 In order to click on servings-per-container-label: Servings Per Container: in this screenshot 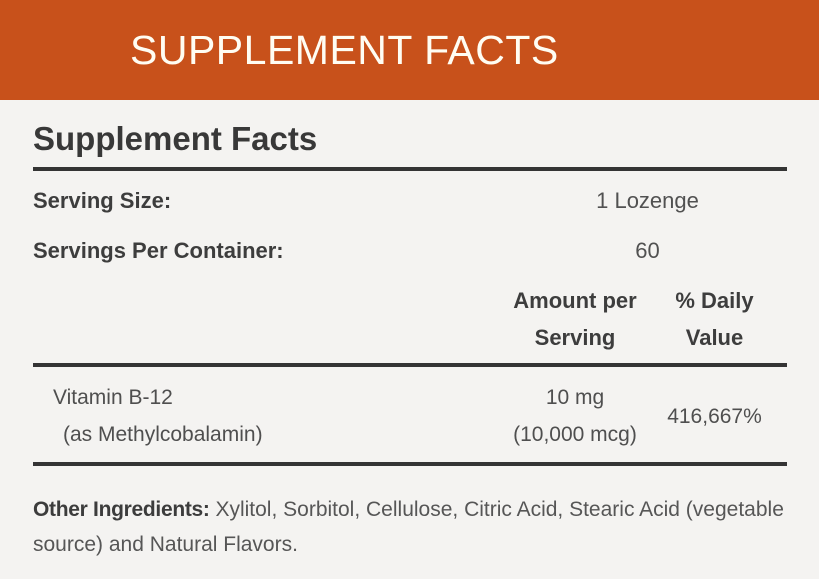, I will do `click(158, 250)`.